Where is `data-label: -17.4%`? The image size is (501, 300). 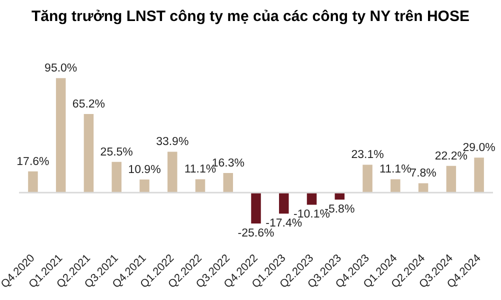 data-label: -17.4% is located at coordinates (284, 224).